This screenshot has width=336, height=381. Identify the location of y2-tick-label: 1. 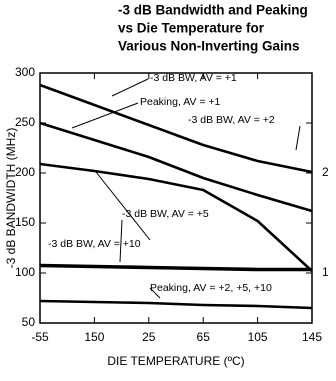
(325, 272).